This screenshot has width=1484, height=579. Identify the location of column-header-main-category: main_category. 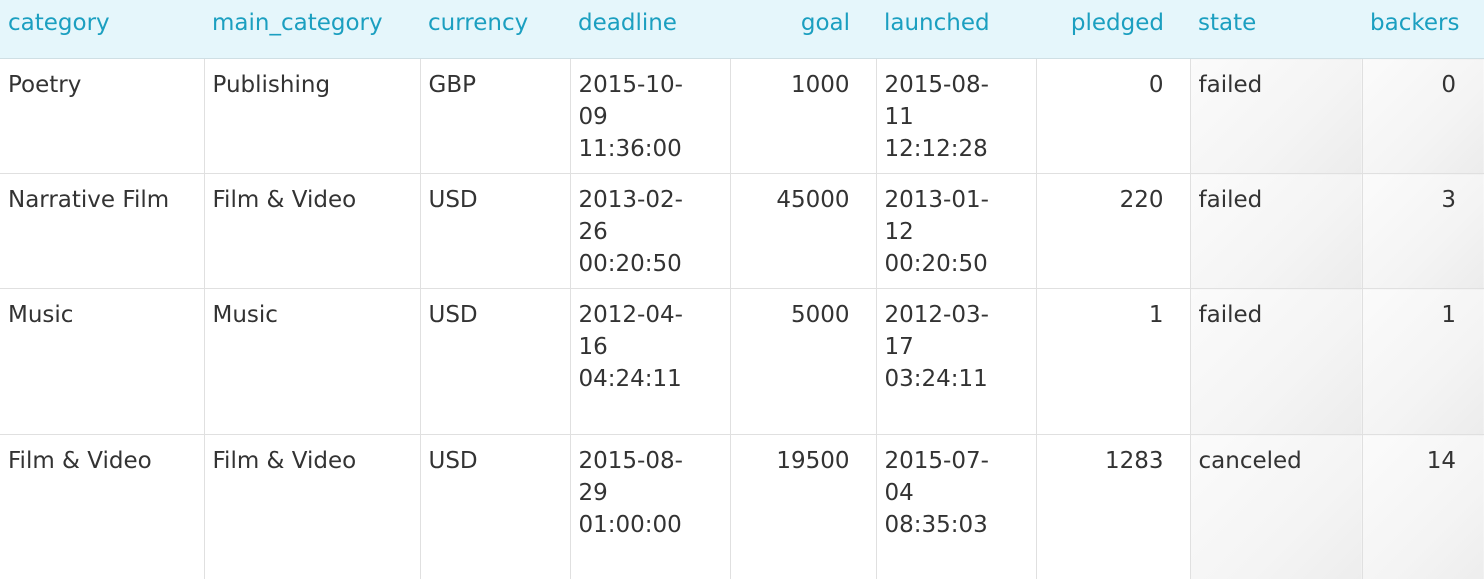
(312, 29).